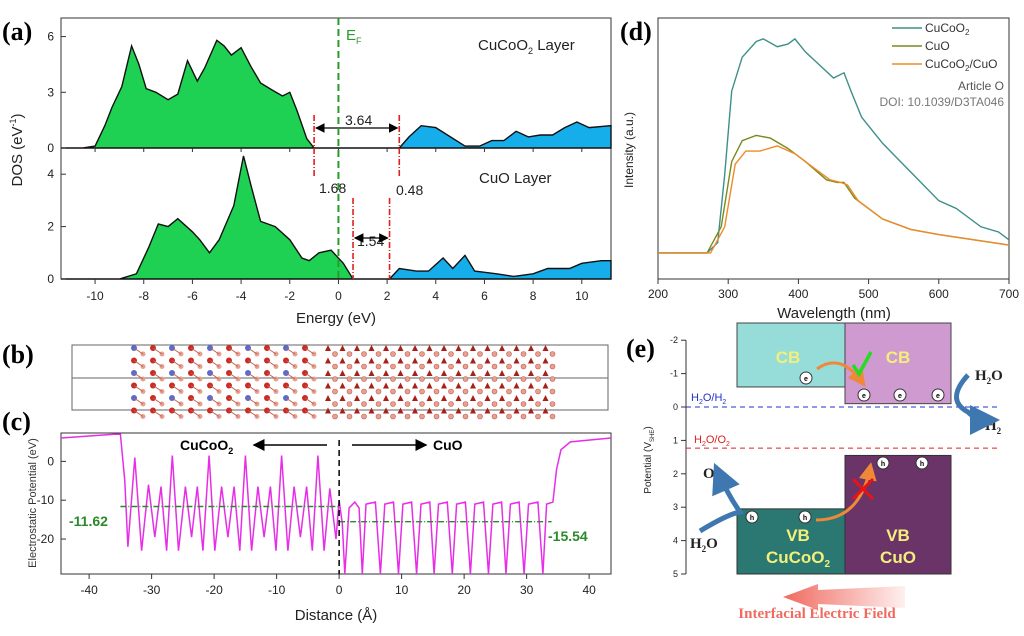 This screenshot has width=1024, height=636. What do you see at coordinates (50, 227) in the screenshot?
I see `y-tick-label: 2` at bounding box center [50, 227].